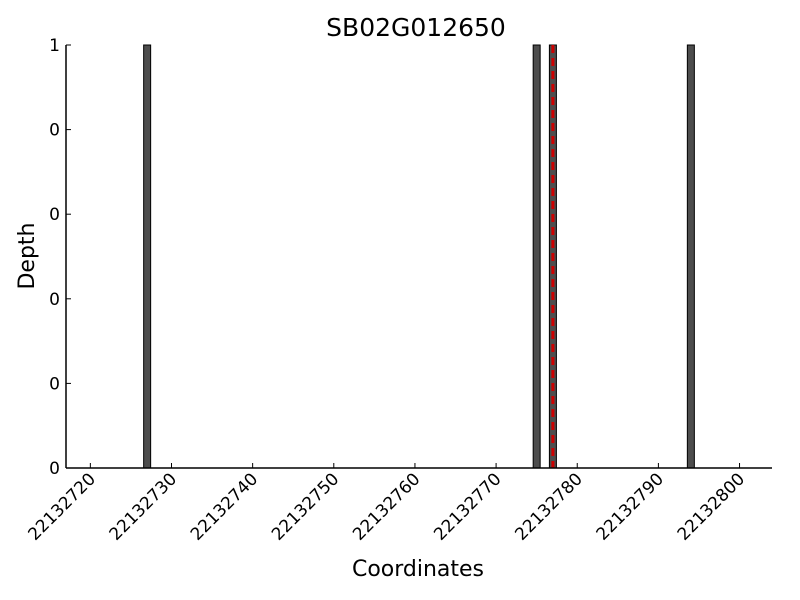 Image resolution: width=800 pixels, height=600 pixels. I want to click on x-tick-label: 22132790, so click(630, 506).